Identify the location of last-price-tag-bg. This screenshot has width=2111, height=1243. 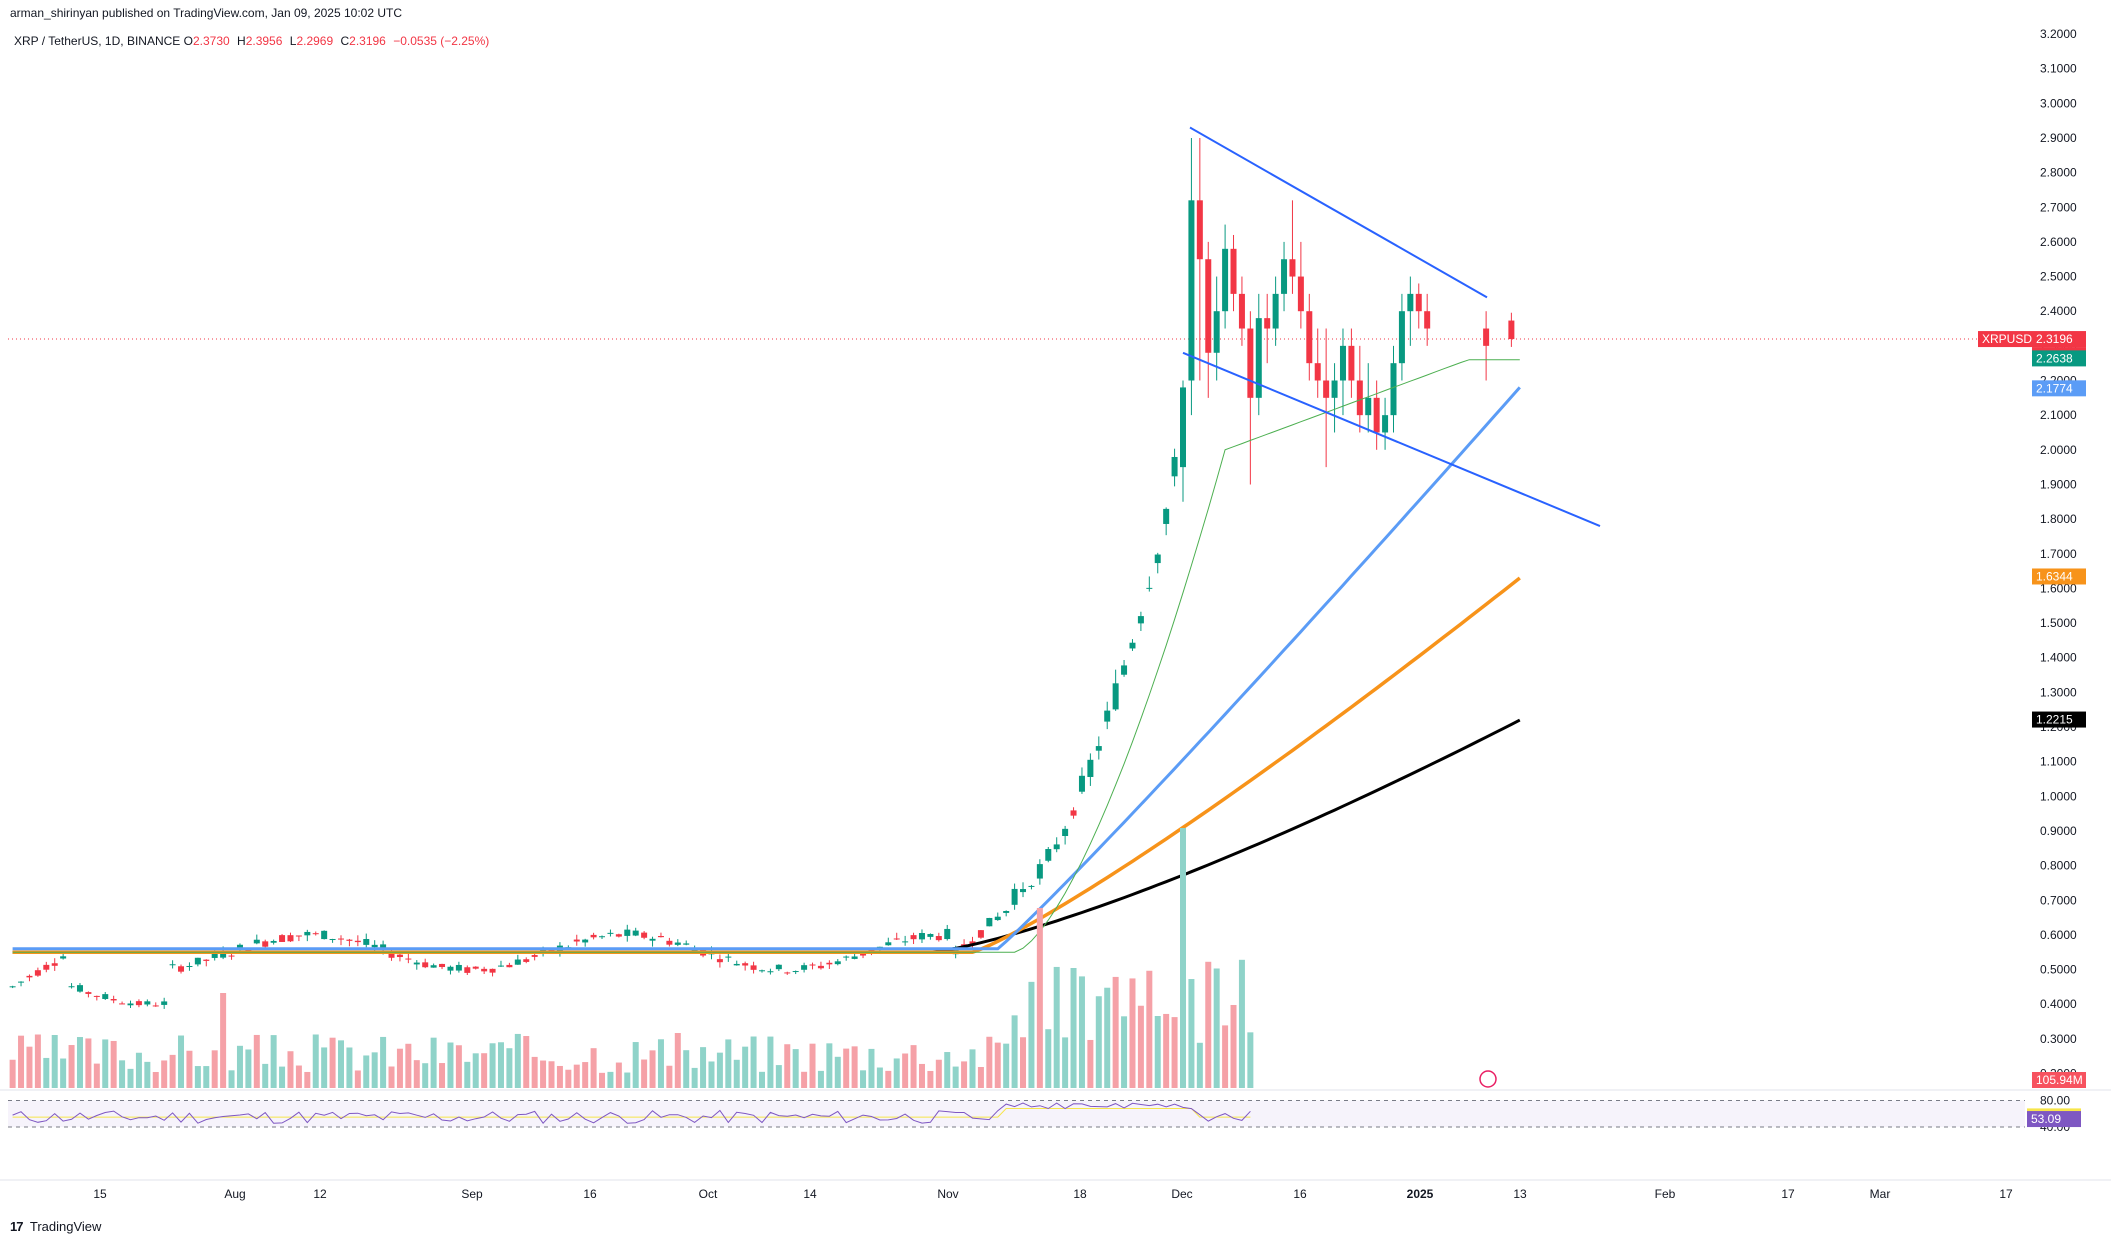
(2059, 339).